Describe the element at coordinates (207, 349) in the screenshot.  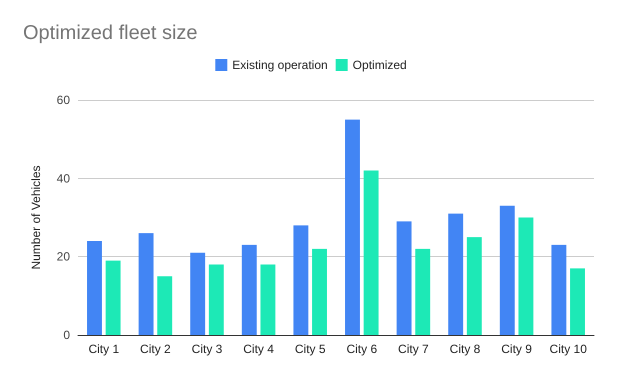
I see `x-tick-label: City 3` at that location.